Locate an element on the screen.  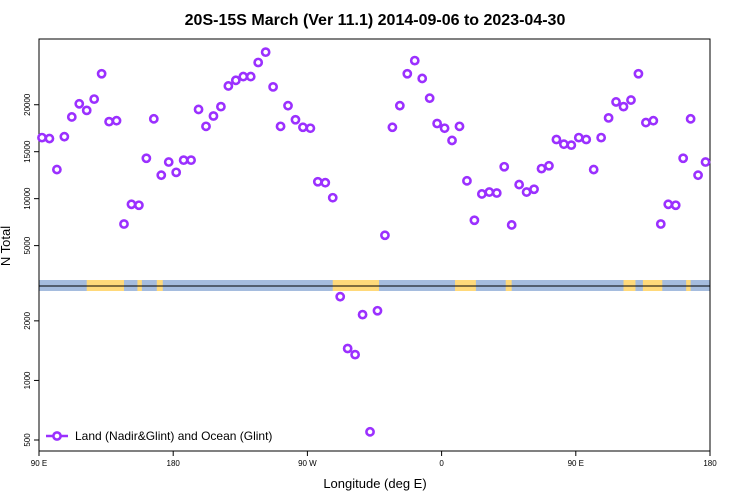
y-axis-label: N Total is located at coordinates (6, 246).